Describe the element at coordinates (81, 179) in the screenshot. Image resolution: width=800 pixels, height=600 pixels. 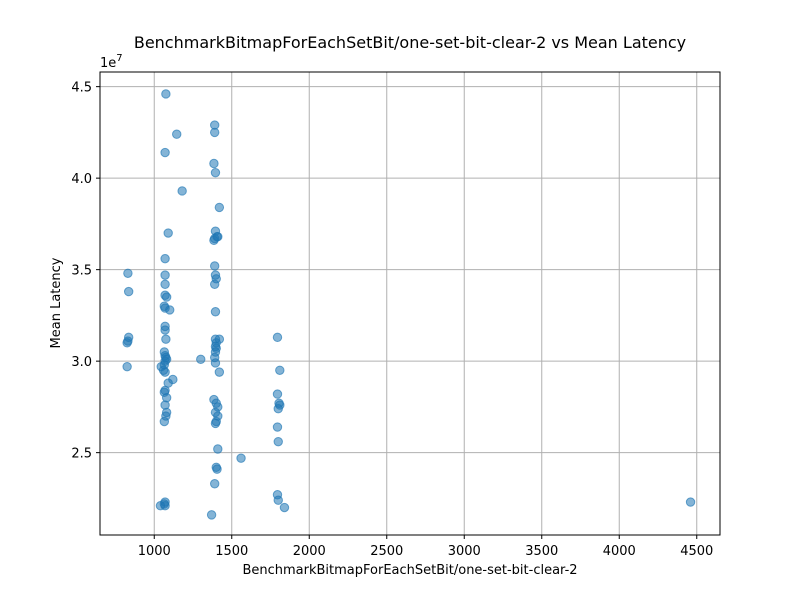
I see `y-tick-label: 4.0` at that location.